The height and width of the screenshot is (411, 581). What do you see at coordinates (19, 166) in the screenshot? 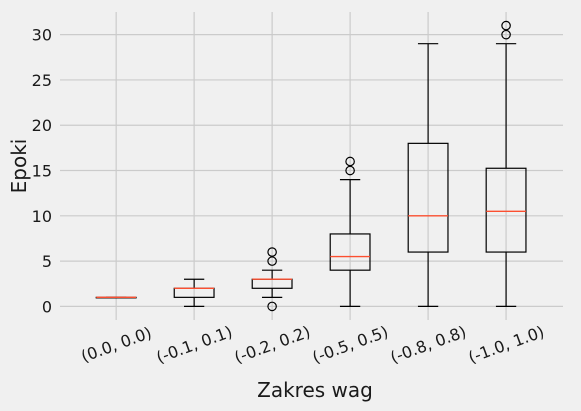
I see `y-axis-label: Epoki` at bounding box center [19, 166].